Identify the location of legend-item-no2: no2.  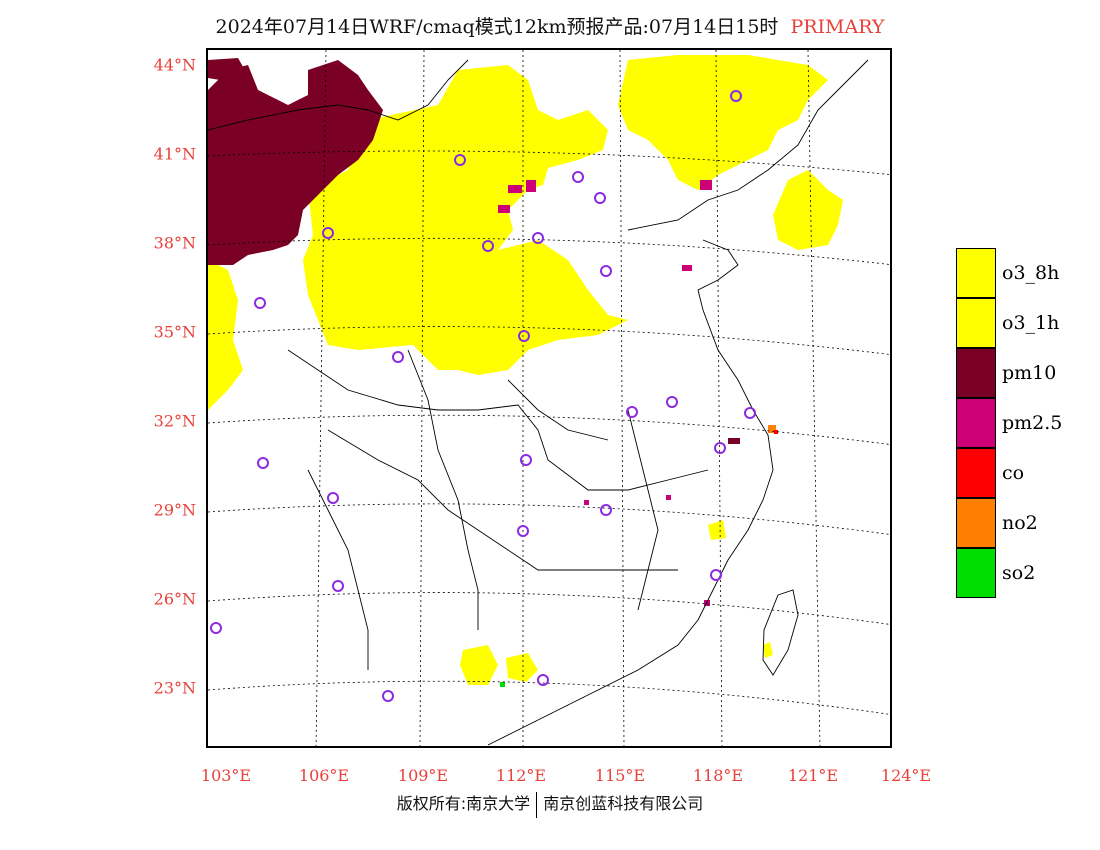
(1016, 523).